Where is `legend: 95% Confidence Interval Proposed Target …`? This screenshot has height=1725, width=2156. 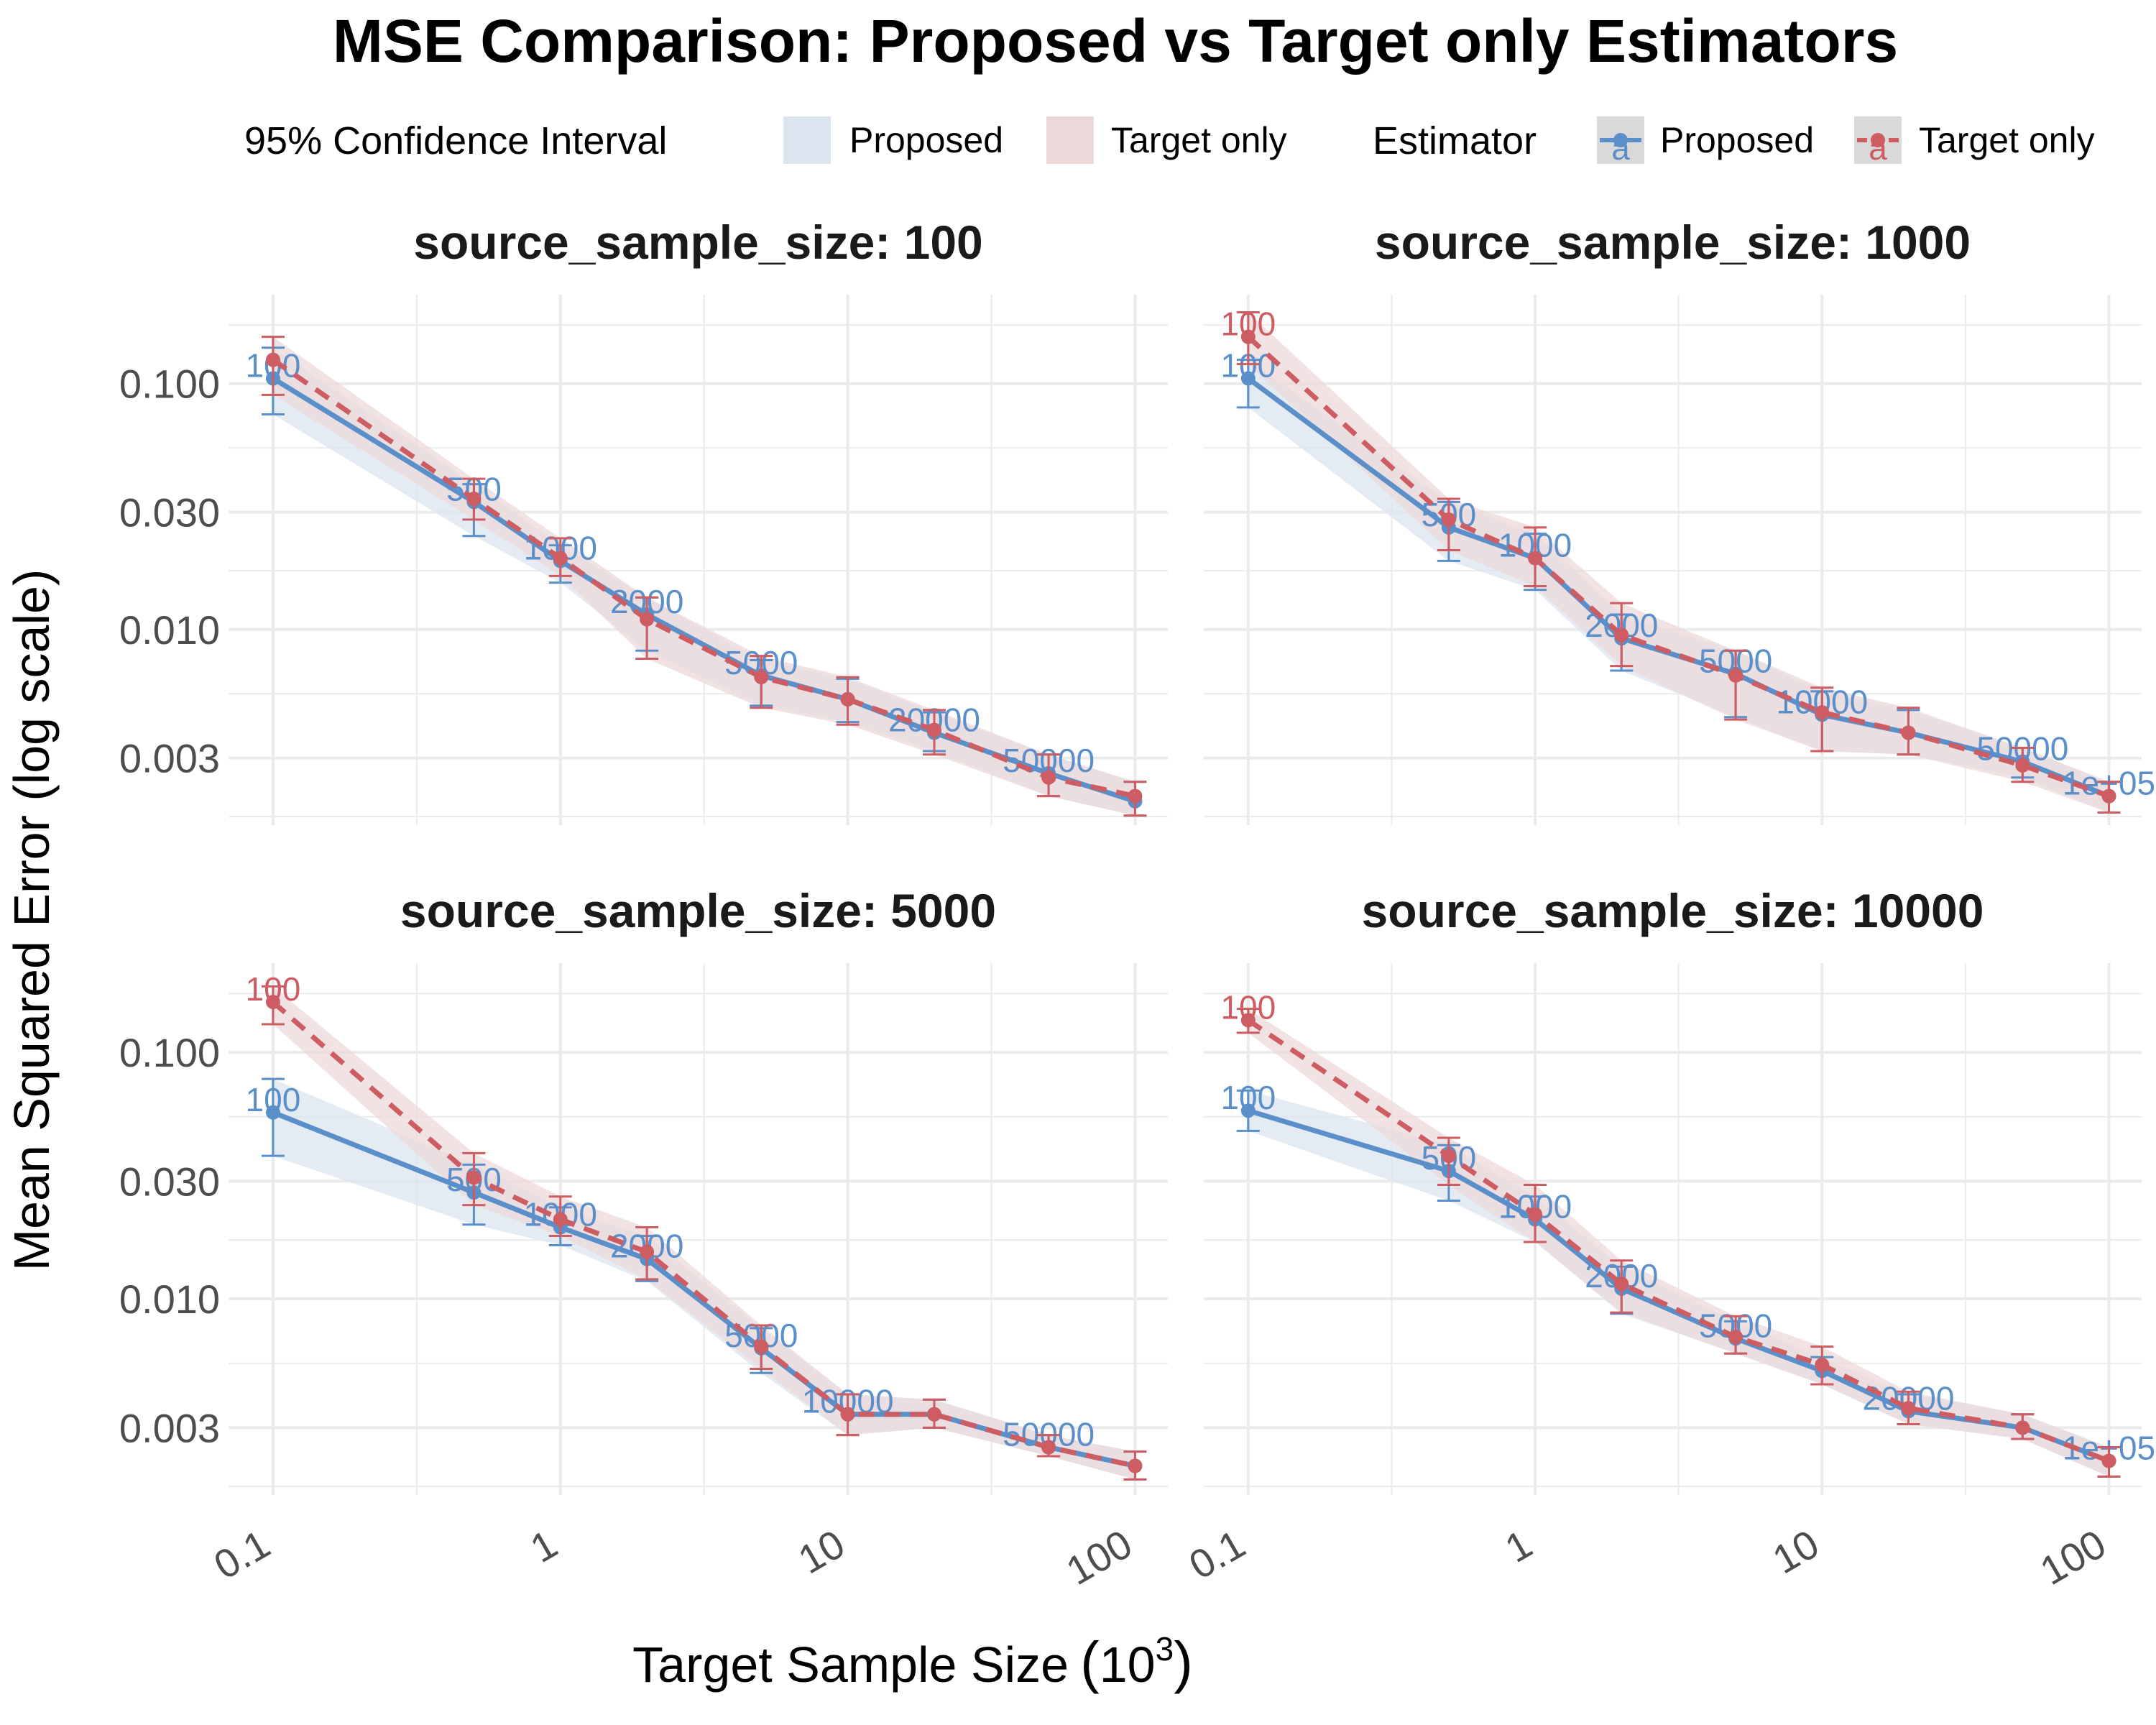 legend: 95% Confidence Interval Proposed Target … is located at coordinates (1169, 141).